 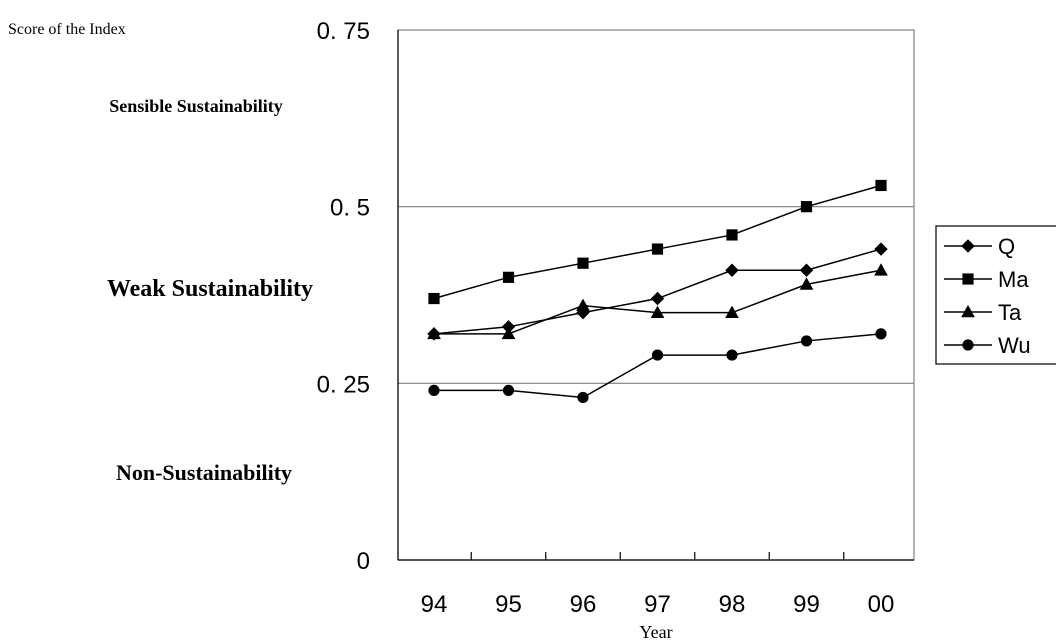 What do you see at coordinates (806, 604) in the screenshot?
I see `x-tick-label: 99` at bounding box center [806, 604].